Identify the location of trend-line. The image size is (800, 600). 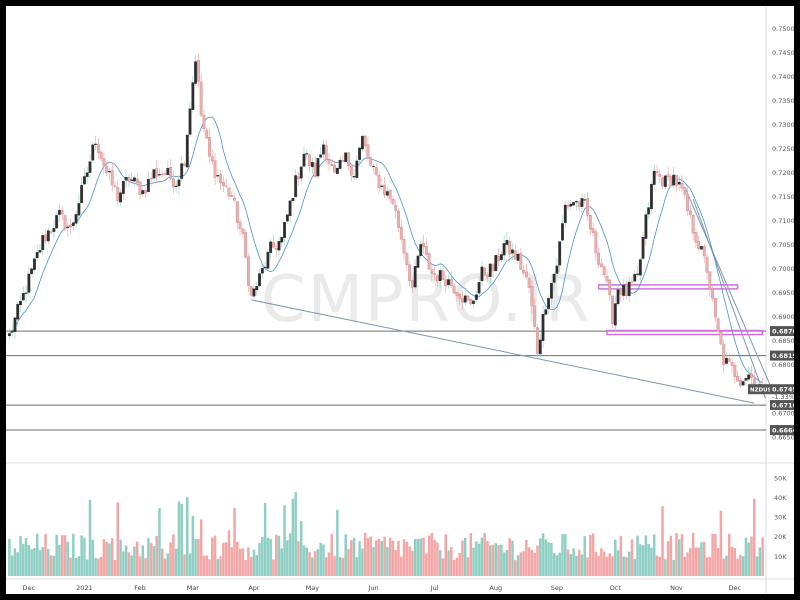
(729, 298).